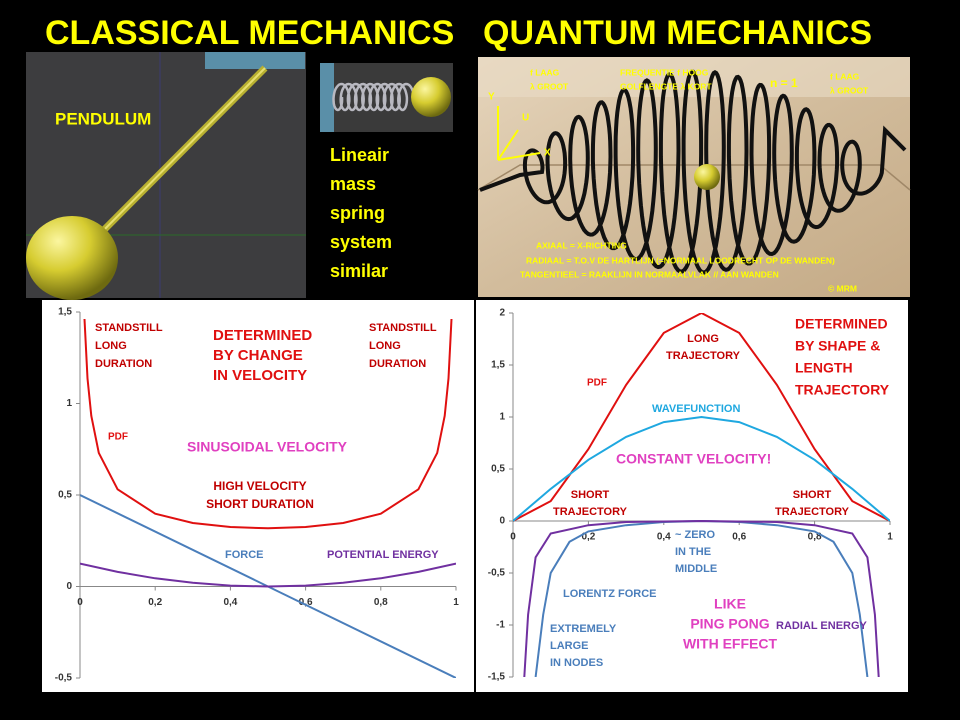 Image resolution: width=960 pixels, height=720 pixels. Describe the element at coordinates (784, 83) in the screenshot. I see `spiral-label: n = 1` at that location.